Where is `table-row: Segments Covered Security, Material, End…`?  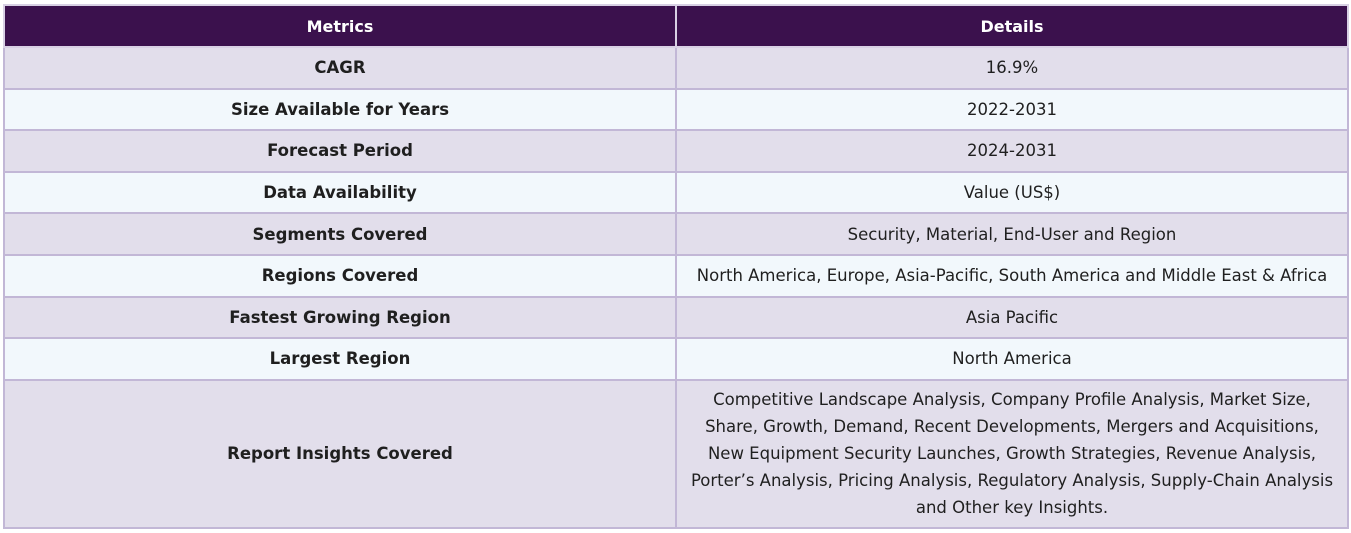 table-row: Segments Covered Security, Material, End… is located at coordinates (676, 234).